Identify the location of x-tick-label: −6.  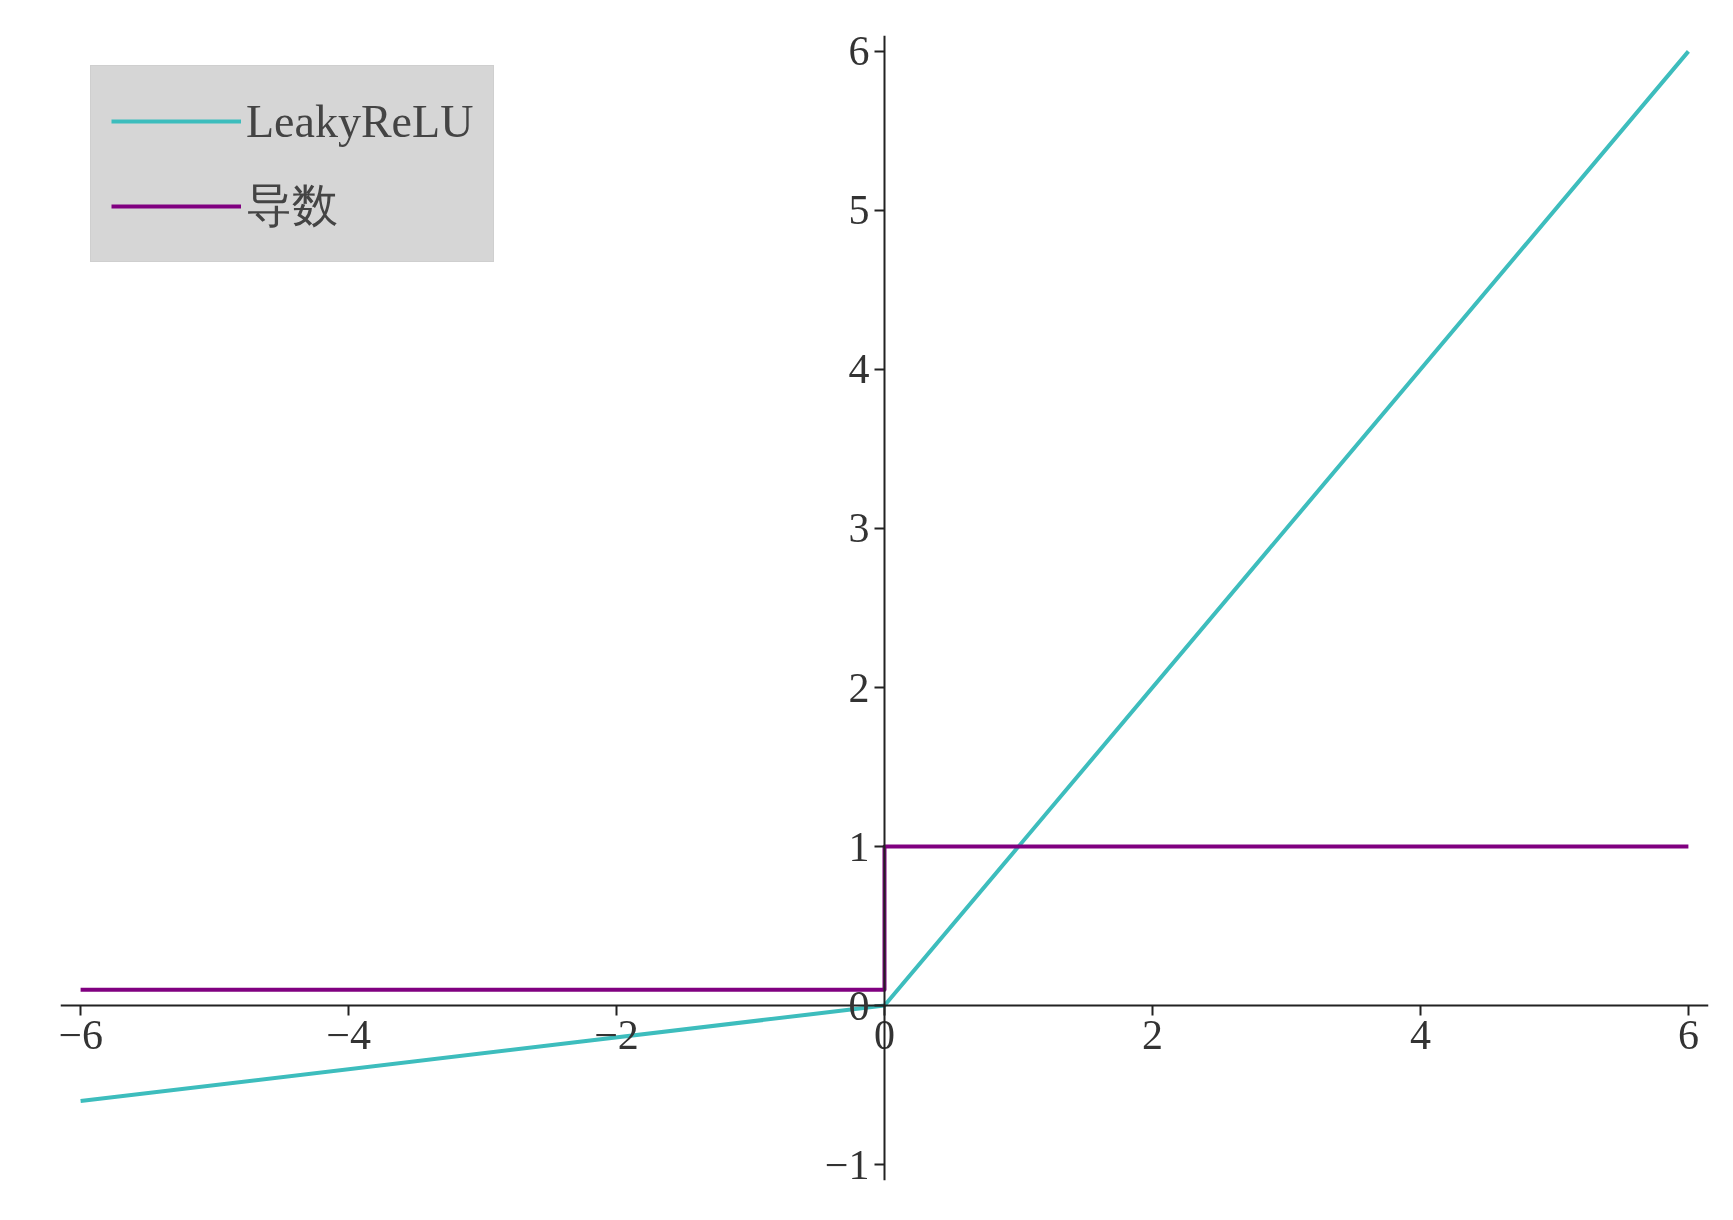
(80, 1034).